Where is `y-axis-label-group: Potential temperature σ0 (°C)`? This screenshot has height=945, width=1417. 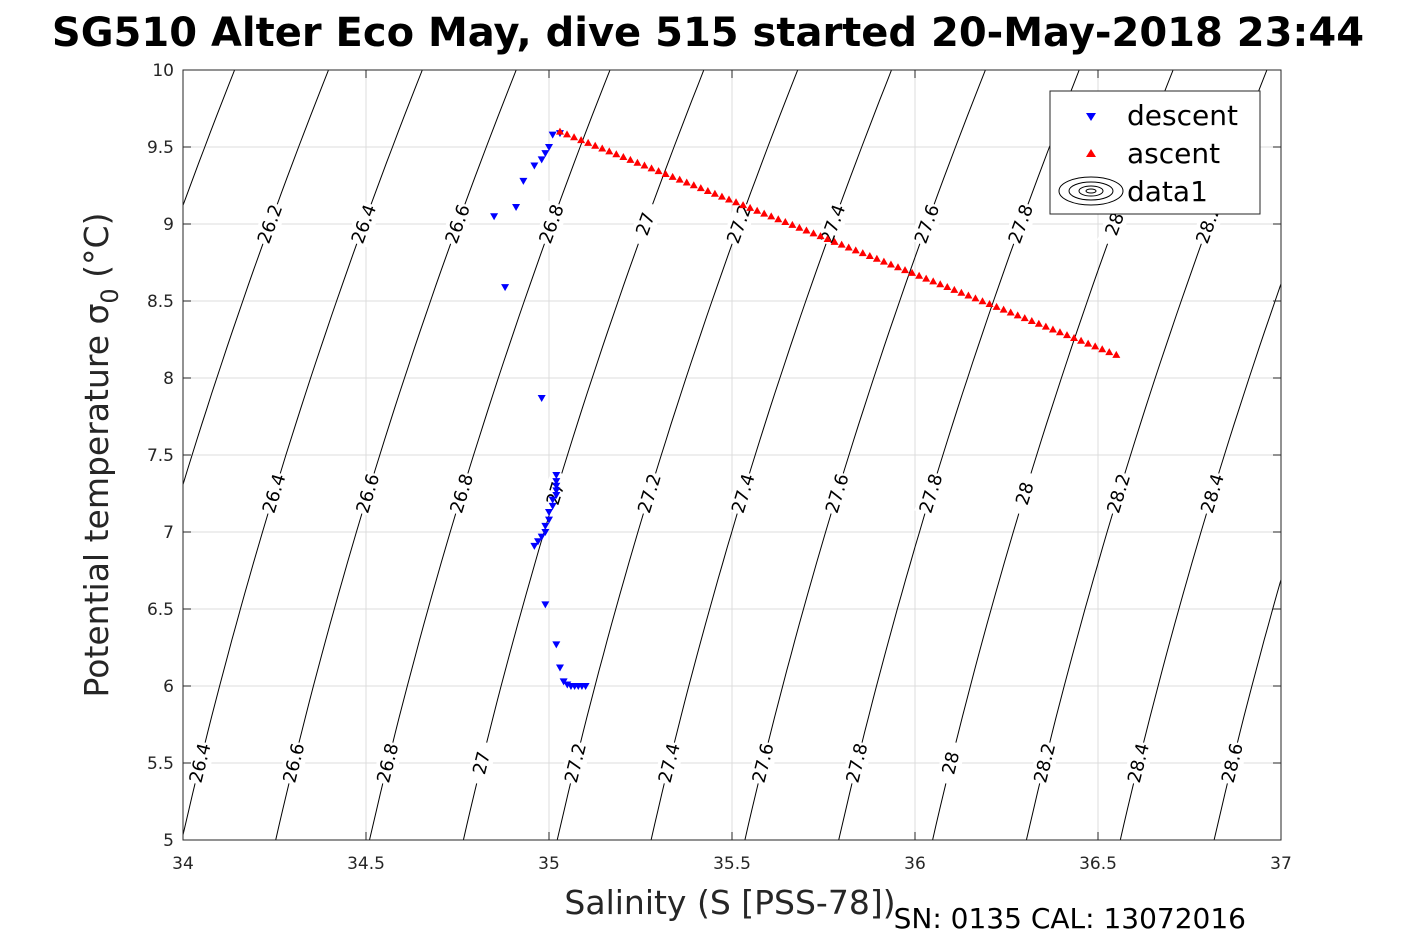
y-axis-label-group: Potential temperature σ0 (°C) is located at coordinates (100, 455).